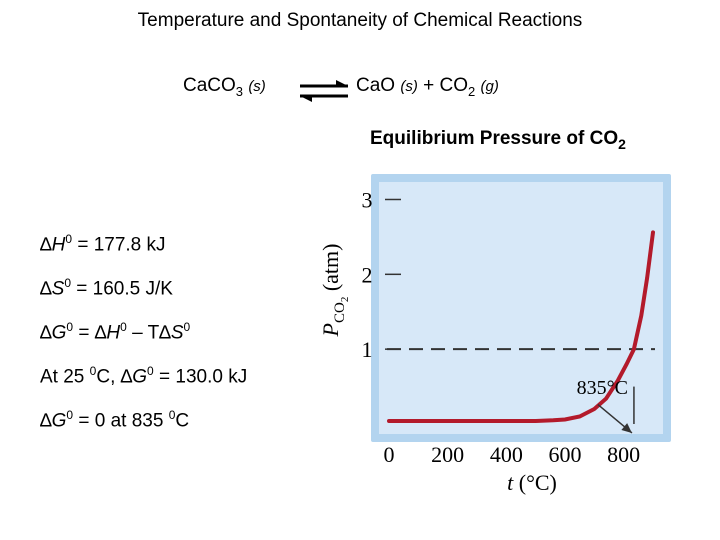 The width and height of the screenshot is (720, 540). I want to click on gibbs-zero-line: ∆G0 = 0 at 835 0C, so click(114, 420).